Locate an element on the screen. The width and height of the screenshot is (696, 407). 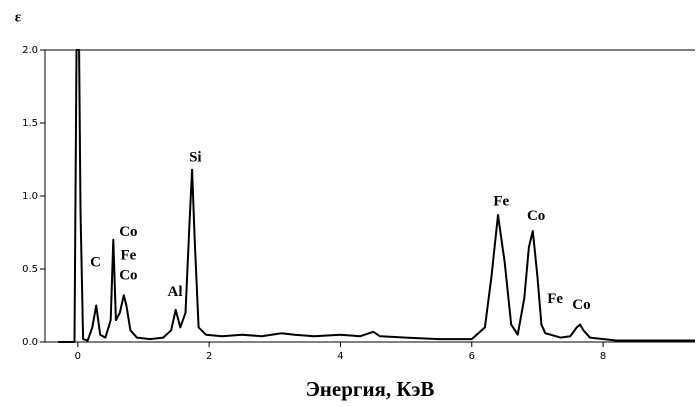
x-tick-label: 8 is located at coordinates (603, 356).